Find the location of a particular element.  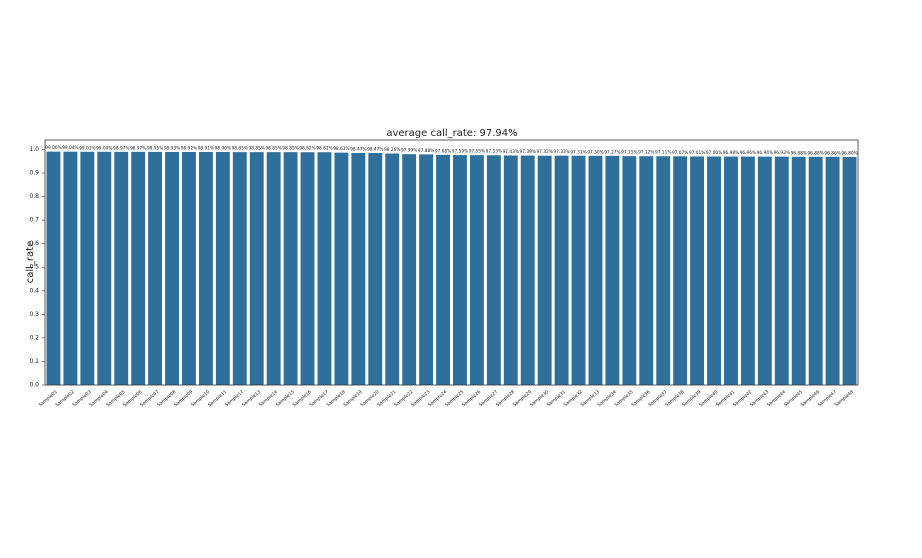

value-label: 98.92% is located at coordinates (189, 148).